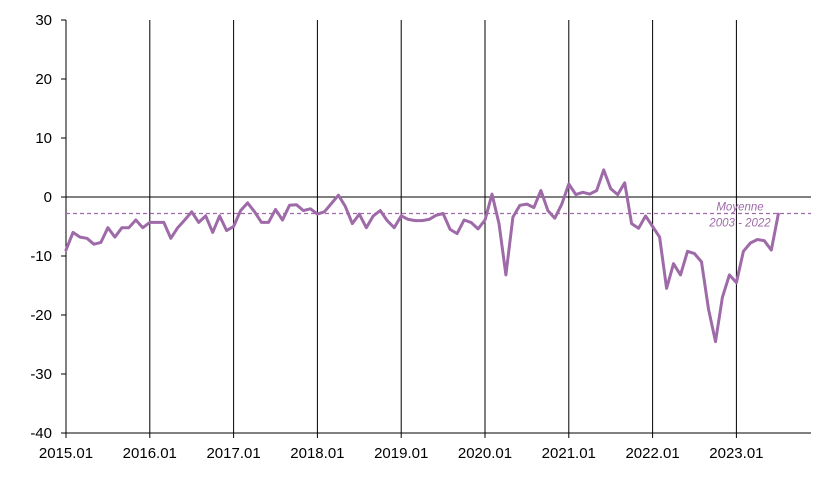 Image resolution: width=823 pixels, height=487 pixels. What do you see at coordinates (41, 433) in the screenshot?
I see `y-tick-label: -40` at bounding box center [41, 433].